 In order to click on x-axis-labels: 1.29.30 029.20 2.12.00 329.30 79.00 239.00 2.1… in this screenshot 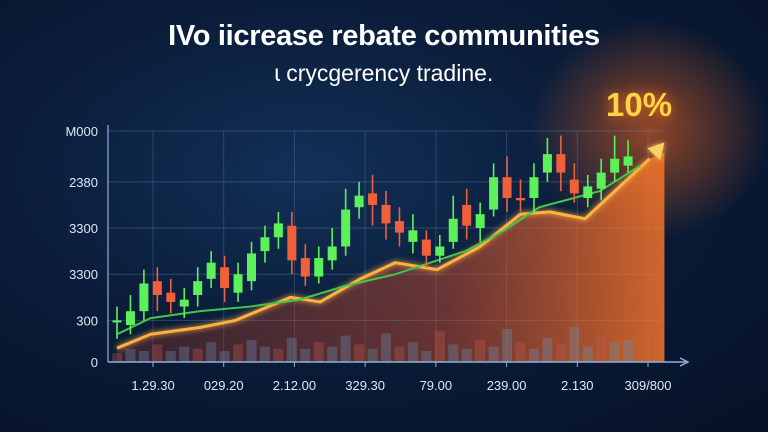, I will do `click(401, 385)`.